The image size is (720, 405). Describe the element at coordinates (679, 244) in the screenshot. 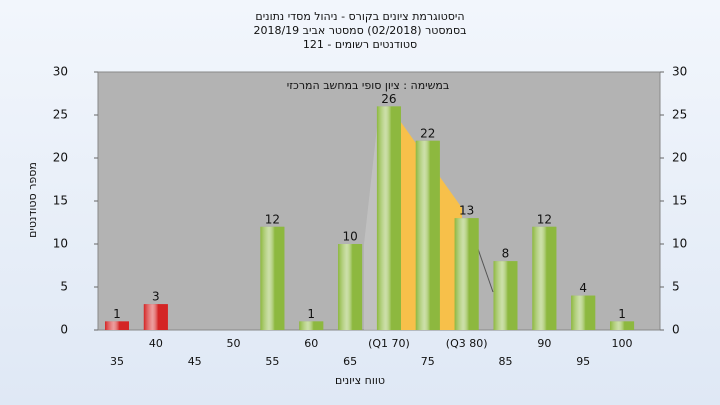

I see `y2-tick-label: 10` at that location.